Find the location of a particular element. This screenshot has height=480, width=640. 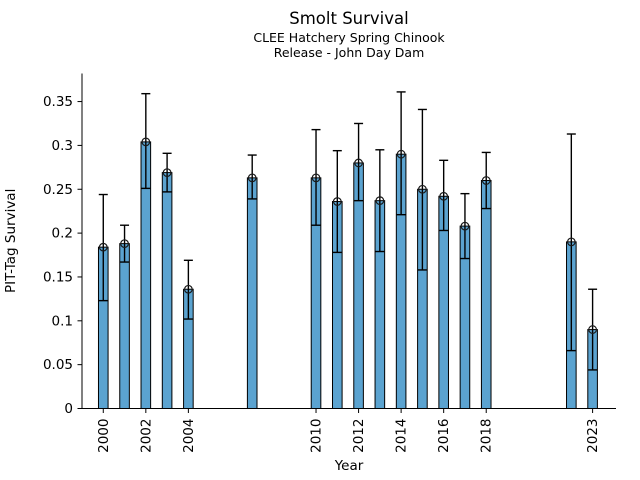

marker-2017 is located at coordinates (465, 226).